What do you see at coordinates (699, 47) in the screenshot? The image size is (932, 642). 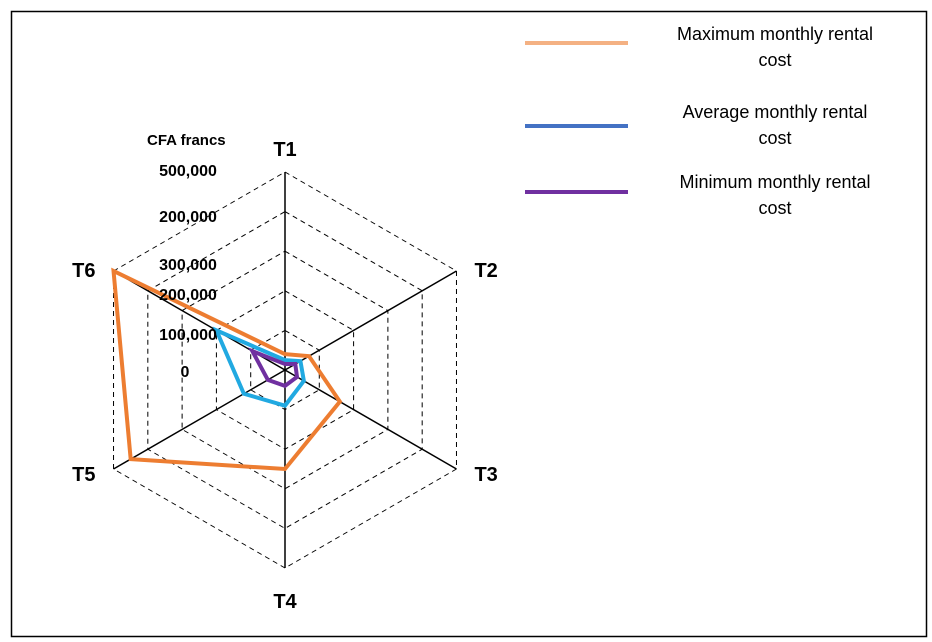 I see `legend-item: Maximum monthly rental cost` at bounding box center [699, 47].